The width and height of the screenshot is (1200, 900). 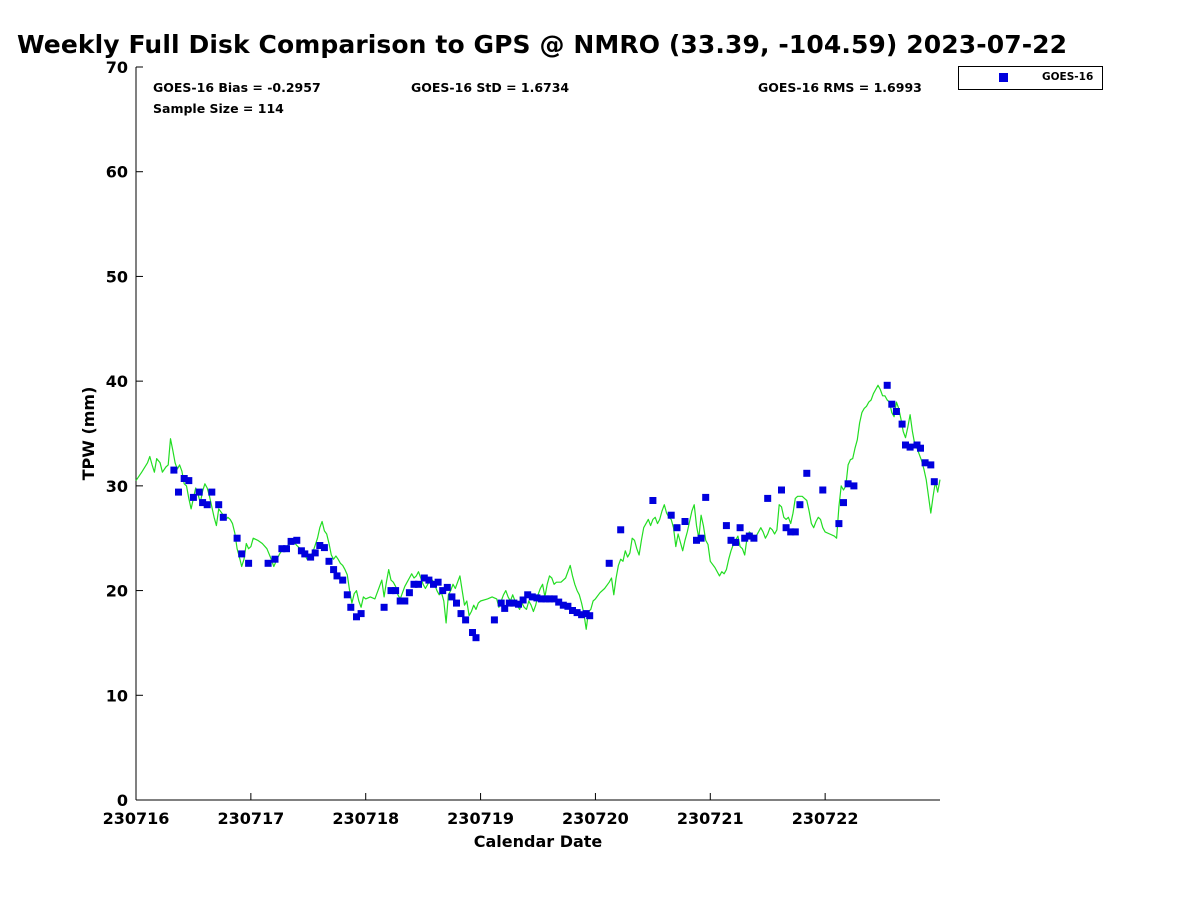 I want to click on legend-marker-icon, so click(x=1003, y=77).